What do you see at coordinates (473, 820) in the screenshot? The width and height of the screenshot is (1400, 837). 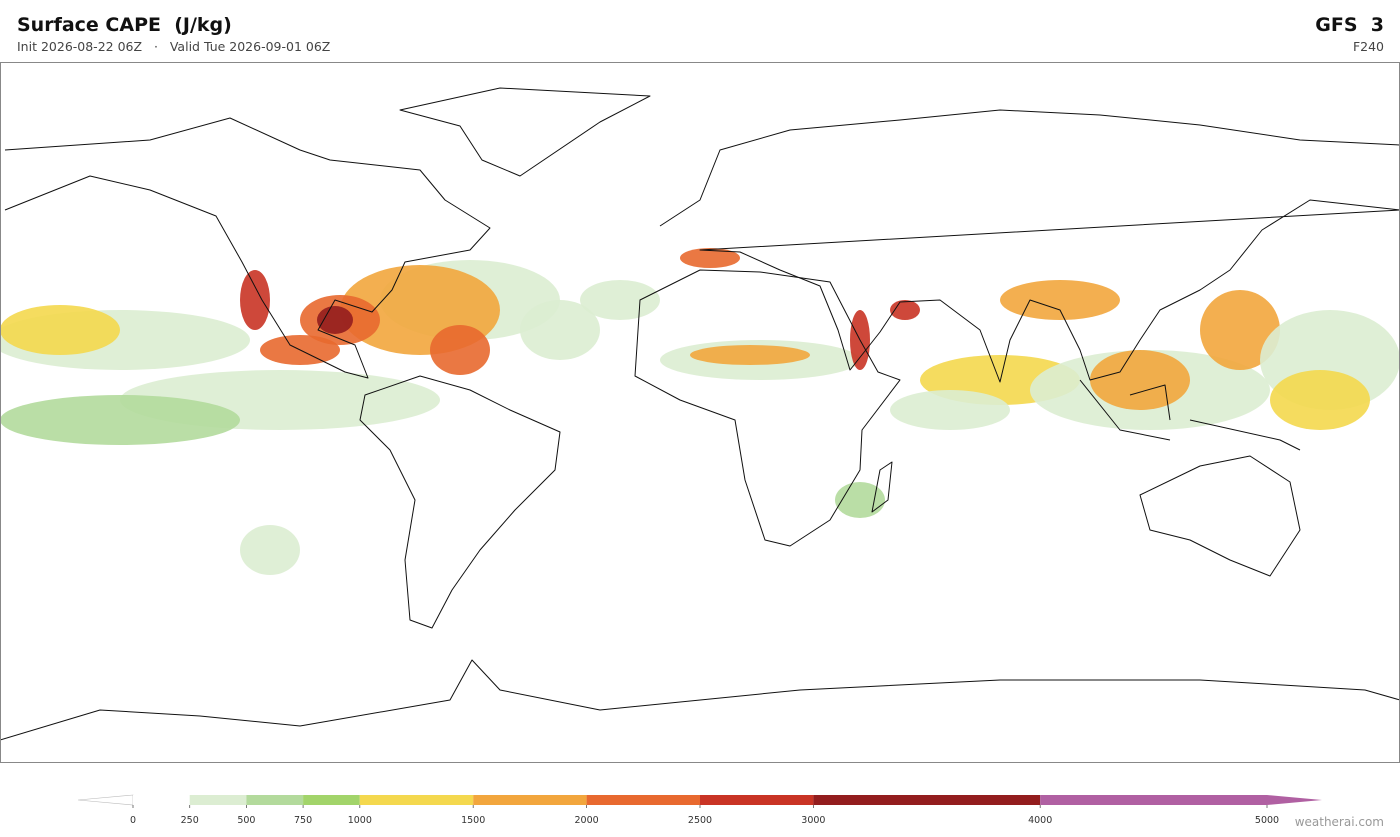 I see `tick-label: 1500` at bounding box center [473, 820].